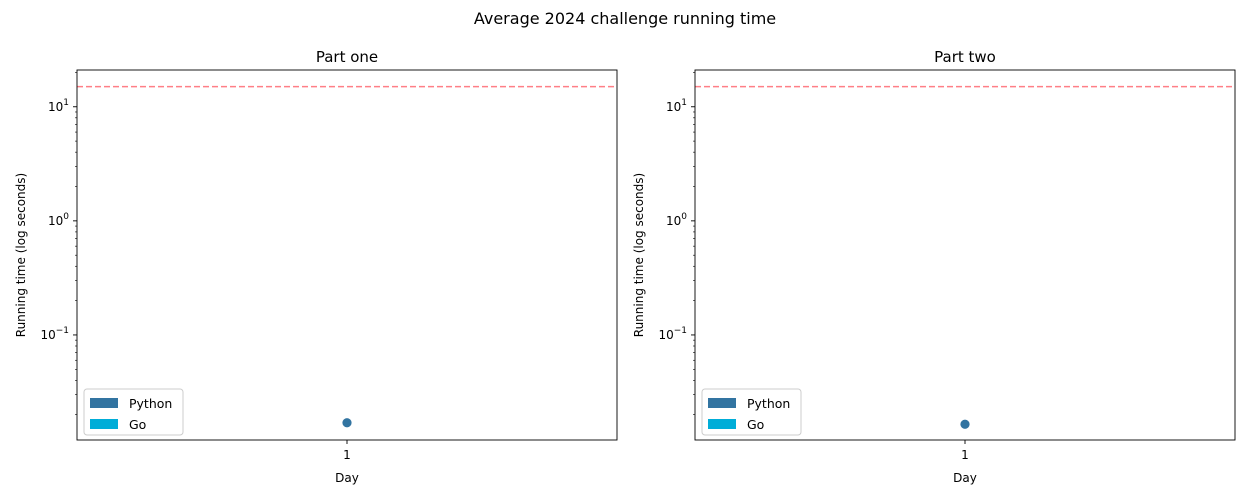  What do you see at coordinates (347, 57) in the screenshot?
I see `panel-title: Part one` at bounding box center [347, 57].